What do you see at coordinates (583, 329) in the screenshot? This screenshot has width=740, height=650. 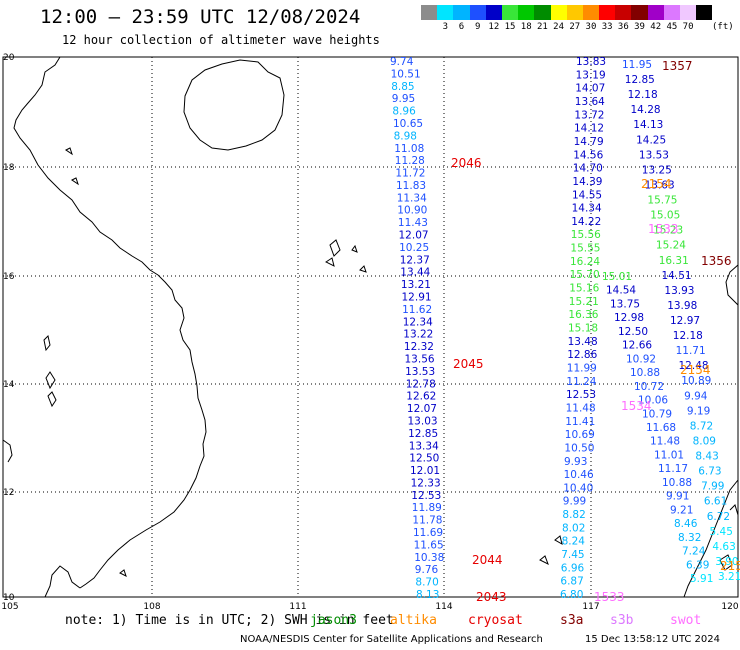 I see `wave-height-label: 15.18` at bounding box center [583, 329].